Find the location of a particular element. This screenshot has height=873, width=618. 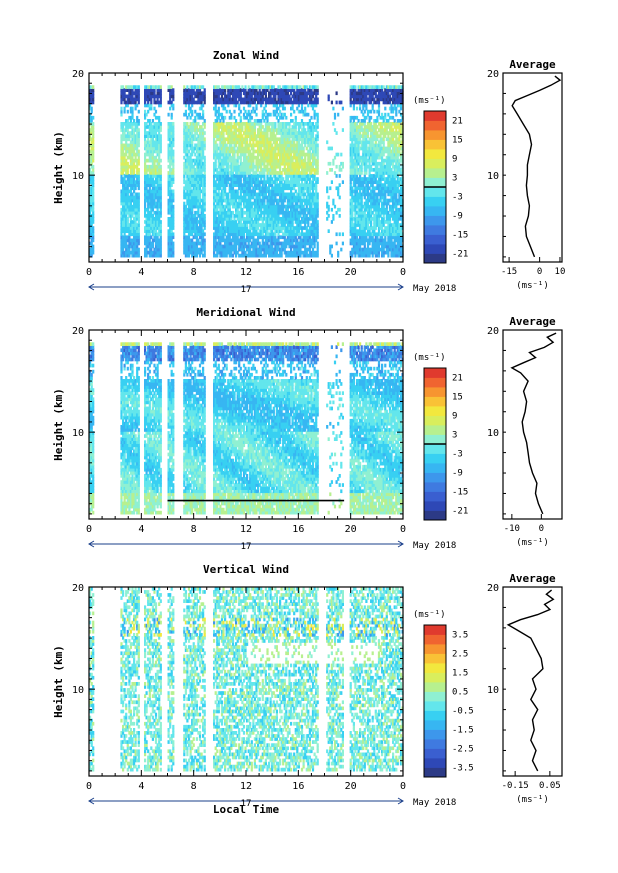

average-x-tick-label: -15 is located at coordinates (509, 272).